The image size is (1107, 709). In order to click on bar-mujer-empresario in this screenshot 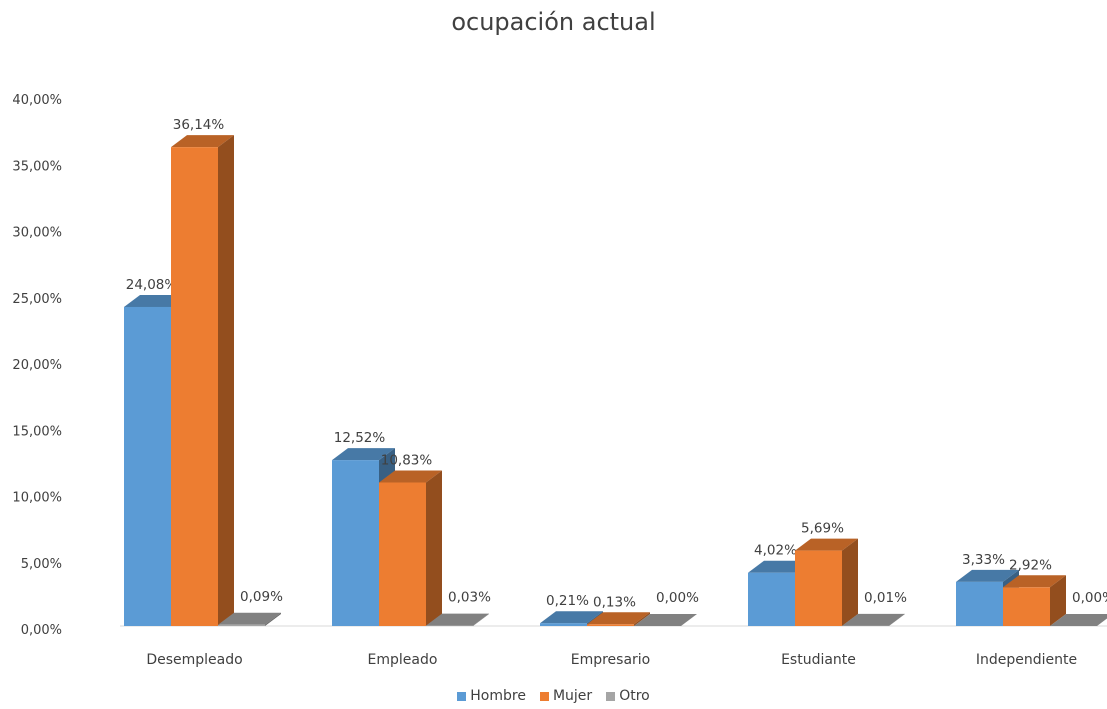, I will do `click(618, 619)`.